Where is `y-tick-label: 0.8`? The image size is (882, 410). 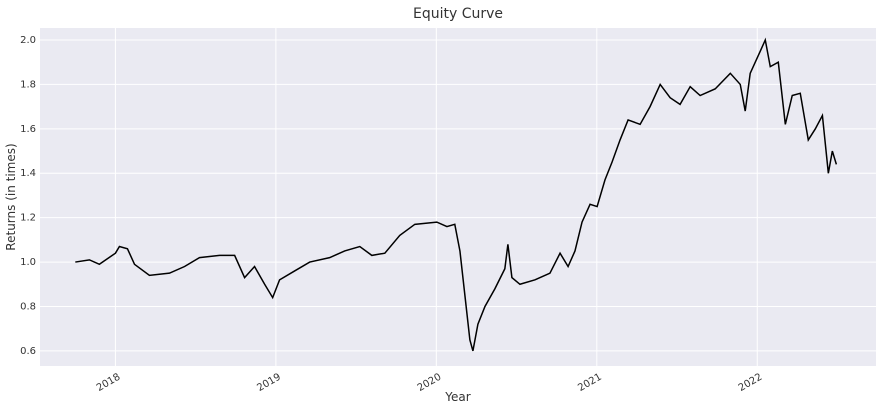 y-tick-label: 0.8 is located at coordinates (28, 306).